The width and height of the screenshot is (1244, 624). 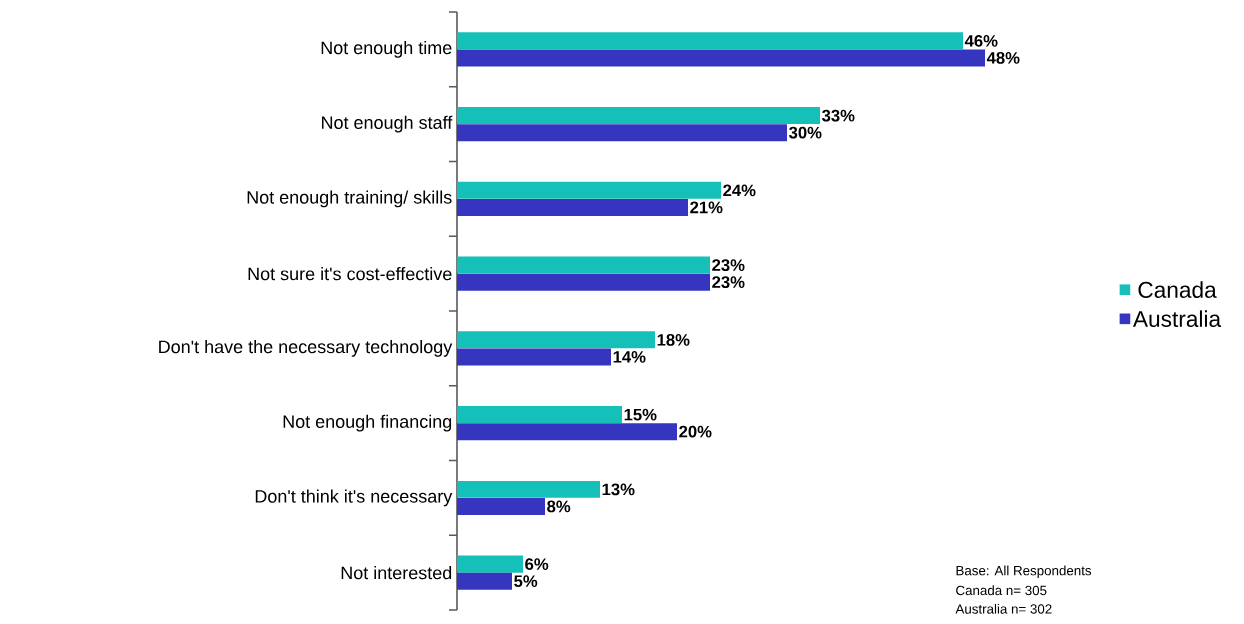 I want to click on data-label: 13%, so click(x=618, y=489).